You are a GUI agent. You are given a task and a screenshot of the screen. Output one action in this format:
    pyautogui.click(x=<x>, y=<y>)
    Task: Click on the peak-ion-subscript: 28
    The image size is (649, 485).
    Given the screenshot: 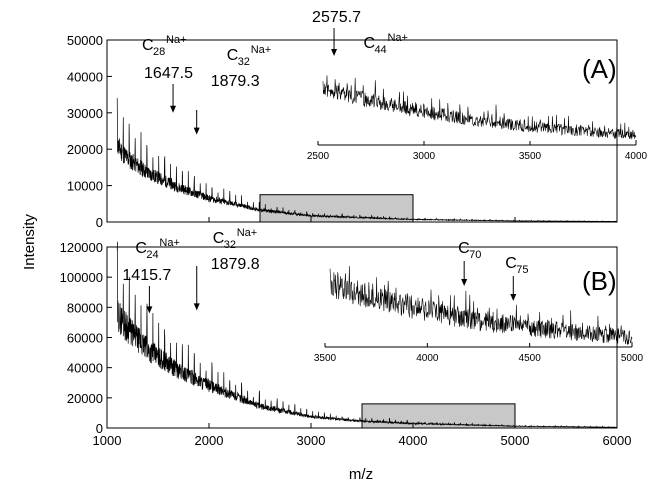 What is the action you would take?
    pyautogui.click(x=159, y=52)
    